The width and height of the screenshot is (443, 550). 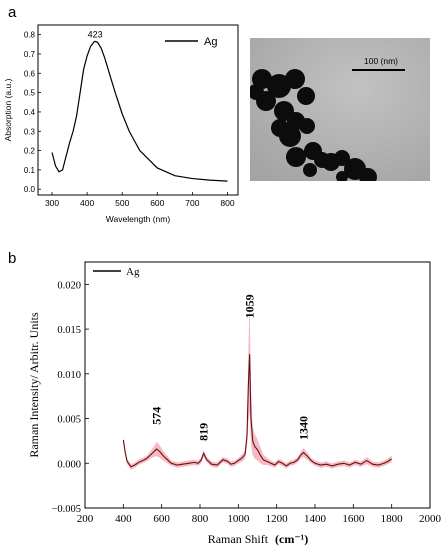 I want to click on chart-b-y-tick-label: 0.015, so click(x=69, y=330).